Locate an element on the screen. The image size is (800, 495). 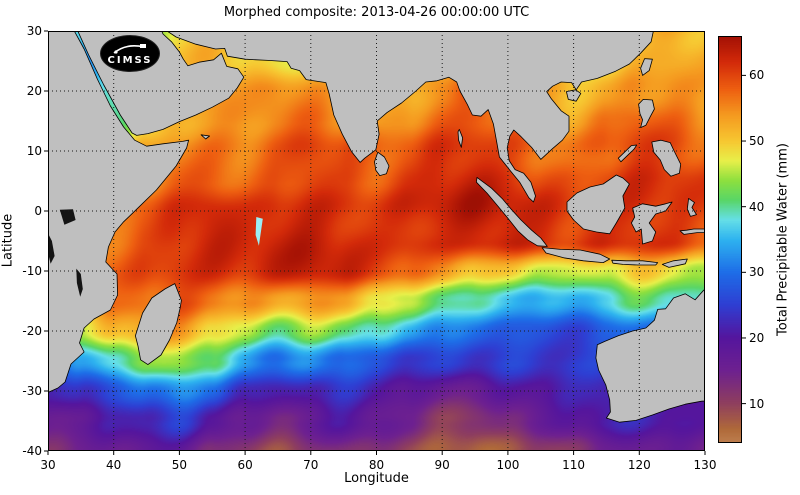
cimss-logo: CIMSS is located at coordinates (130, 53).